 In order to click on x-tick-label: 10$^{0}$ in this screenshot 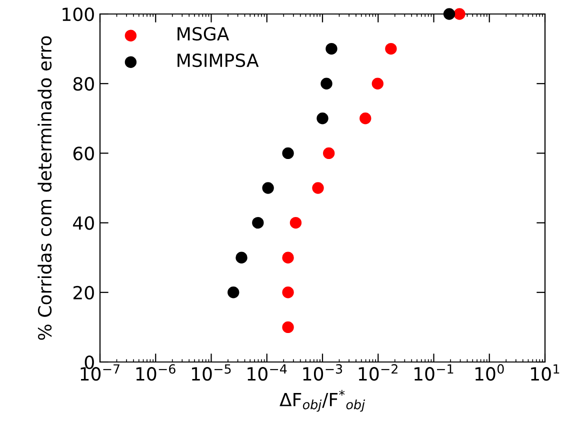, I will do `click(489, 372)`.